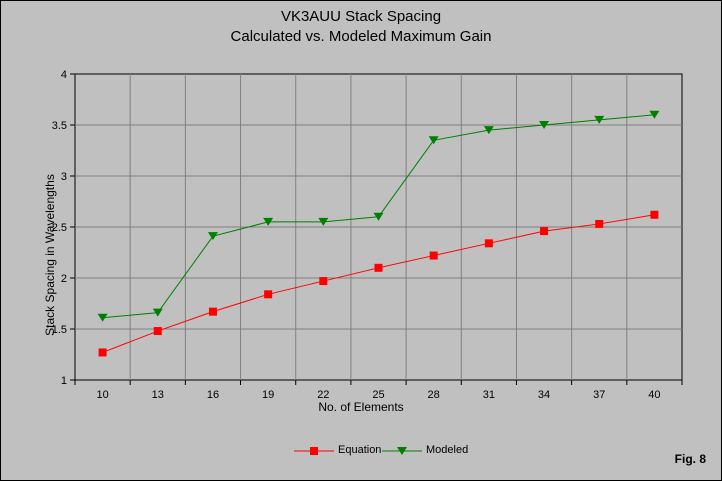 Image resolution: width=722 pixels, height=481 pixels. I want to click on y-tick-label: 2, so click(64, 279).